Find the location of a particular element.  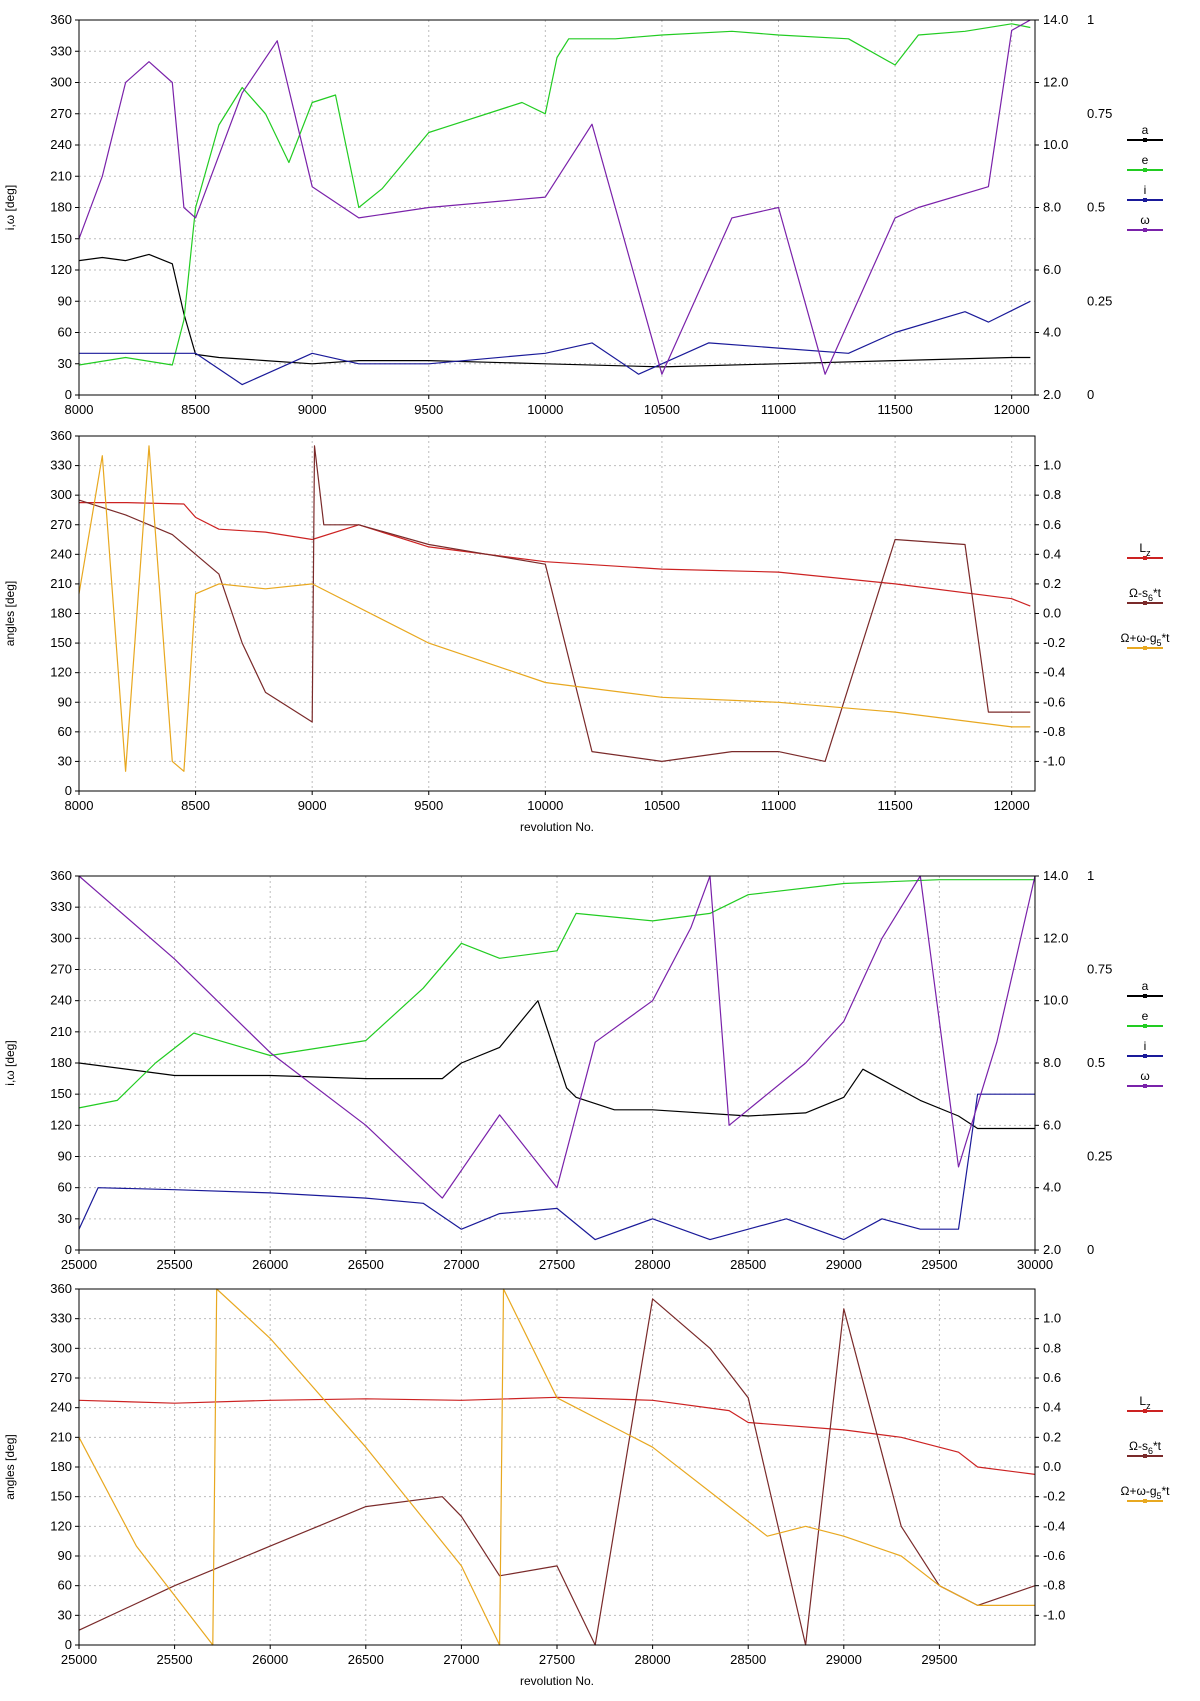

right-tick-label: 12.0 is located at coordinates (1055, 937).